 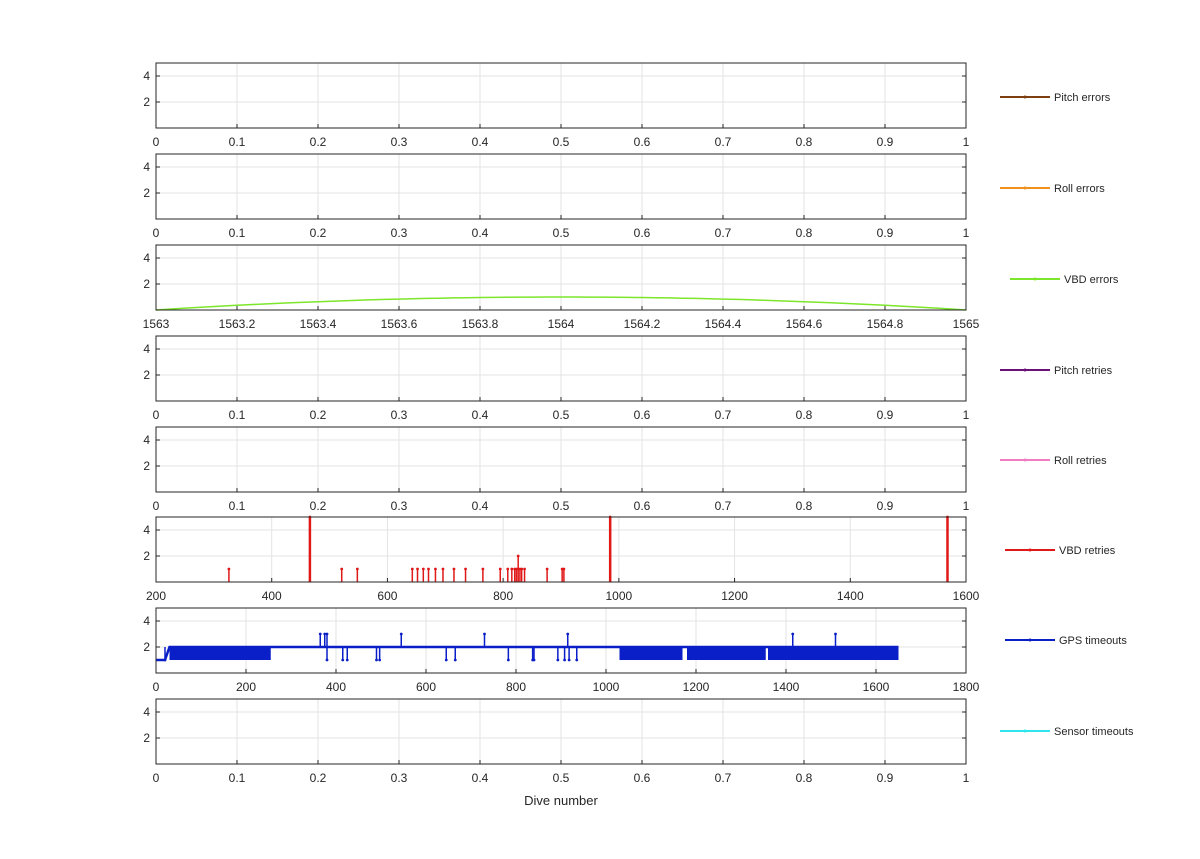 What do you see at coordinates (561, 324) in the screenshot?
I see `x-tick-label: 1564` at bounding box center [561, 324].